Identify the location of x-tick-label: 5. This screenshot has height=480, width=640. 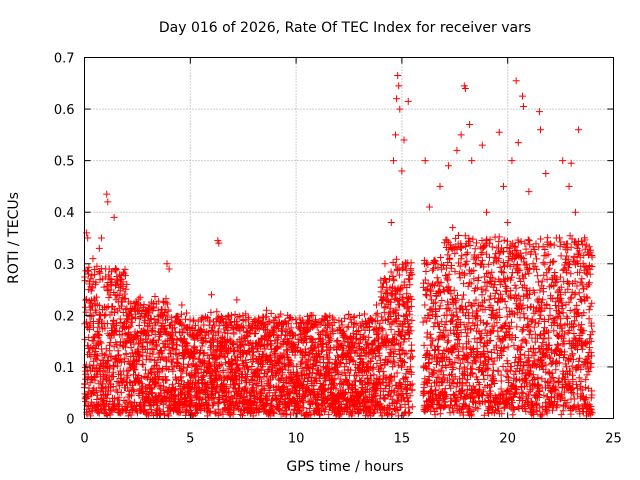
(190, 439).